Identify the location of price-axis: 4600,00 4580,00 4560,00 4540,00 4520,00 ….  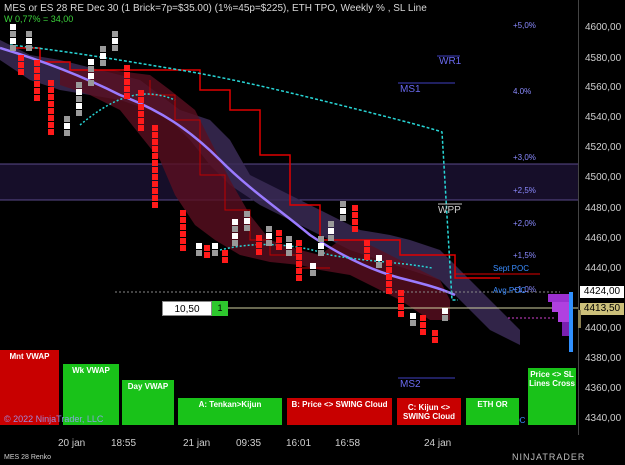
(601, 217).